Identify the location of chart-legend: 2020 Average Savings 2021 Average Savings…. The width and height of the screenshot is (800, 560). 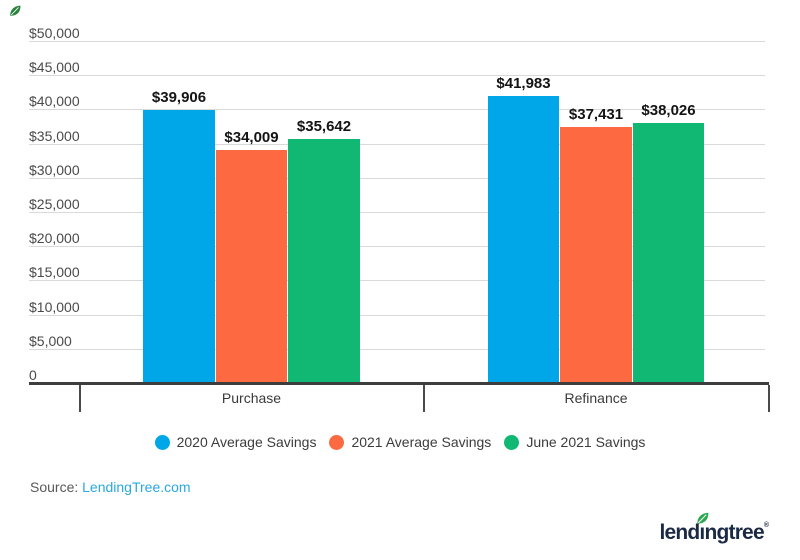
(400, 442).